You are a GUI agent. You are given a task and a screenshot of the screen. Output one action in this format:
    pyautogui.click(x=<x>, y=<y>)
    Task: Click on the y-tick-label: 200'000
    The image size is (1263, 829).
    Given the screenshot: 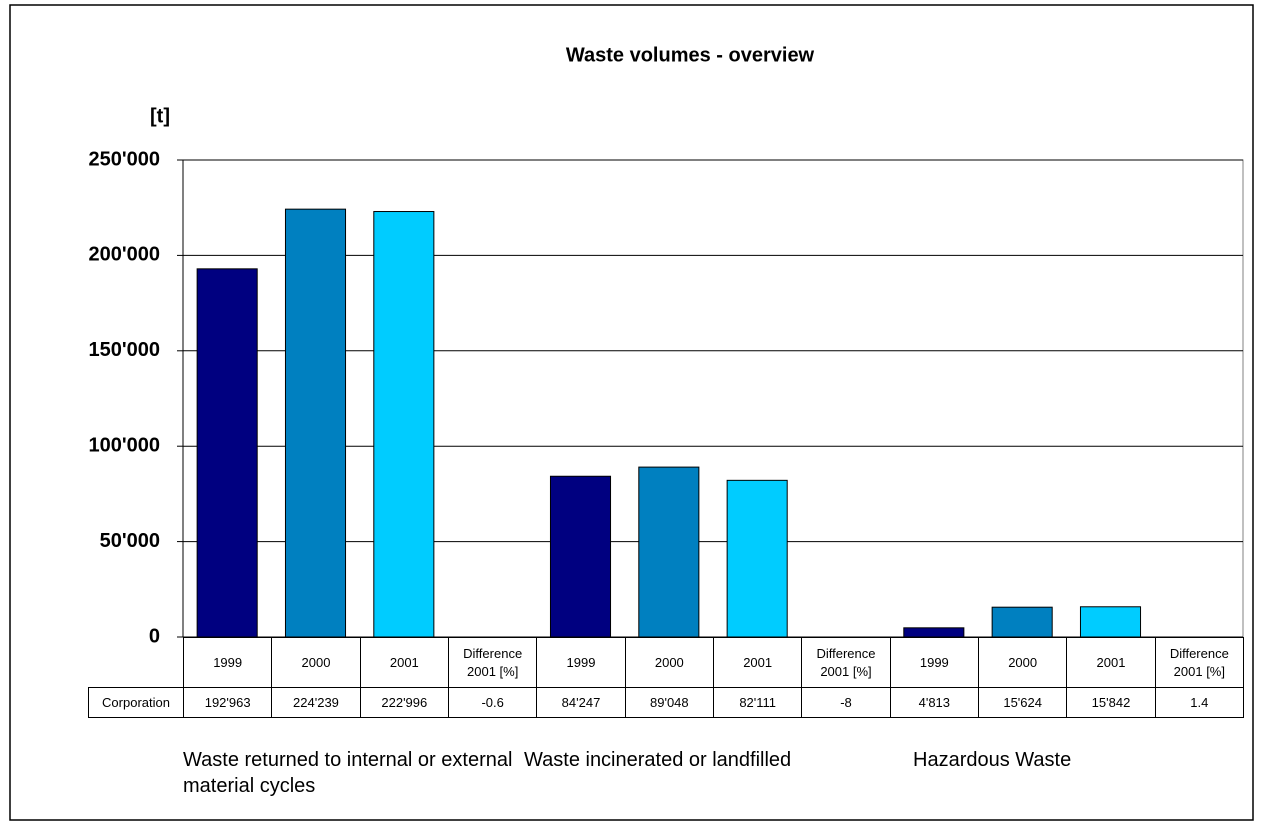 What is the action you would take?
    pyautogui.click(x=125, y=255)
    